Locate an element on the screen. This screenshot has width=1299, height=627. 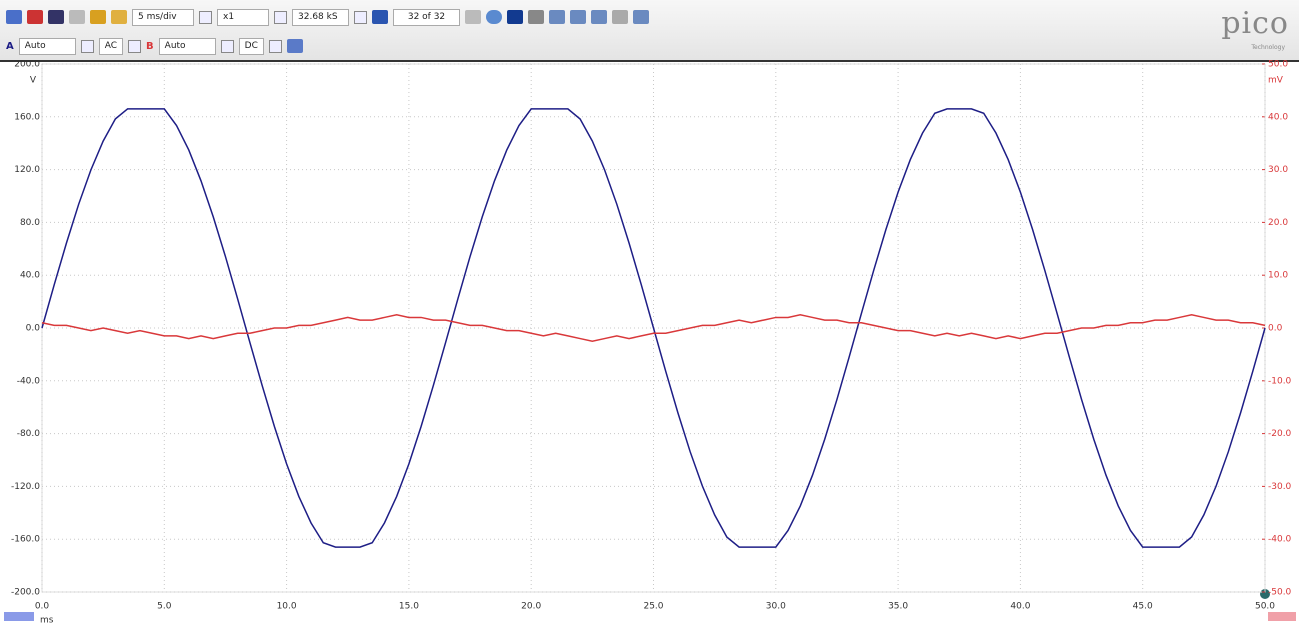
math-icon is located at coordinates (294, 46).